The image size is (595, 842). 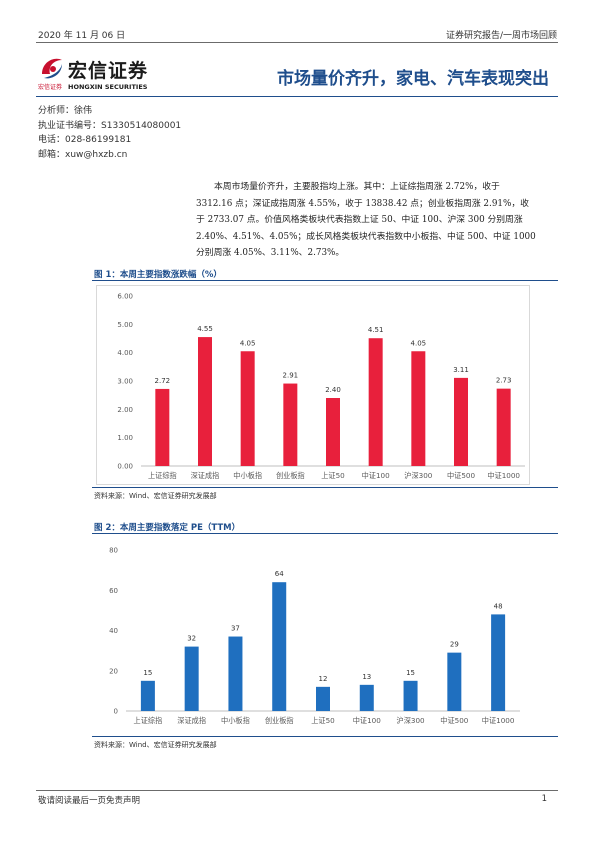 What do you see at coordinates (325, 736) in the screenshot?
I see `figure2-bottom-rule` at bounding box center [325, 736].